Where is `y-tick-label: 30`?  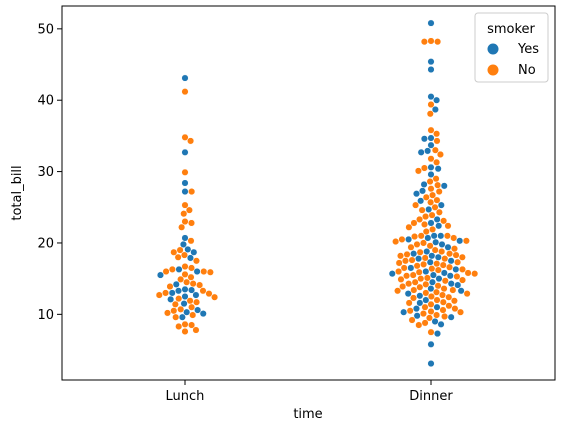
y-tick-label: 30 is located at coordinates (45, 172).